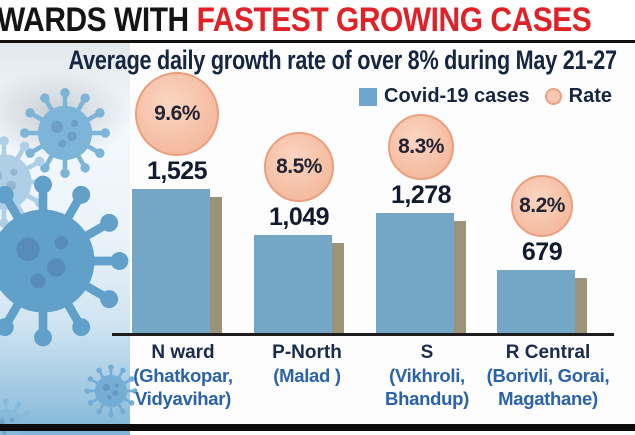  Describe the element at coordinates (421, 195) in the screenshot. I see `cases-value: 1,278` at that location.